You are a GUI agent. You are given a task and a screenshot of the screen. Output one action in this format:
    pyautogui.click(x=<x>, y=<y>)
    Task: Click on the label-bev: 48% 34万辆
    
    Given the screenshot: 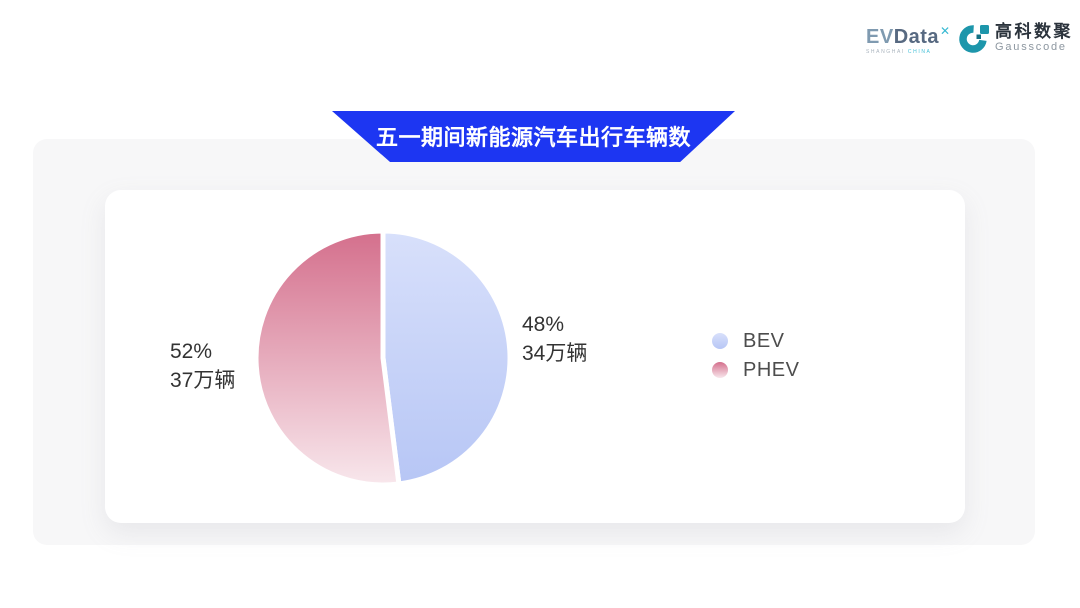 What is the action you would take?
    pyautogui.click(x=554, y=339)
    